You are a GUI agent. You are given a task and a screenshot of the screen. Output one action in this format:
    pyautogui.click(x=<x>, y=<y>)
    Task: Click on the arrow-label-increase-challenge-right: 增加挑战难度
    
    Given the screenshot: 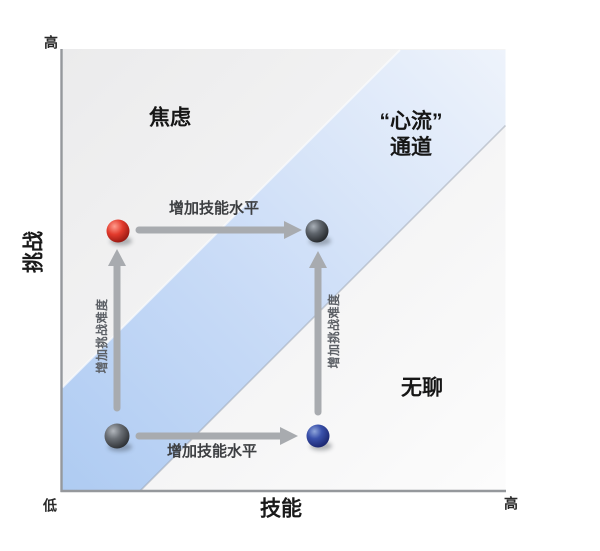 What is the action you would take?
    pyautogui.click(x=333, y=331)
    